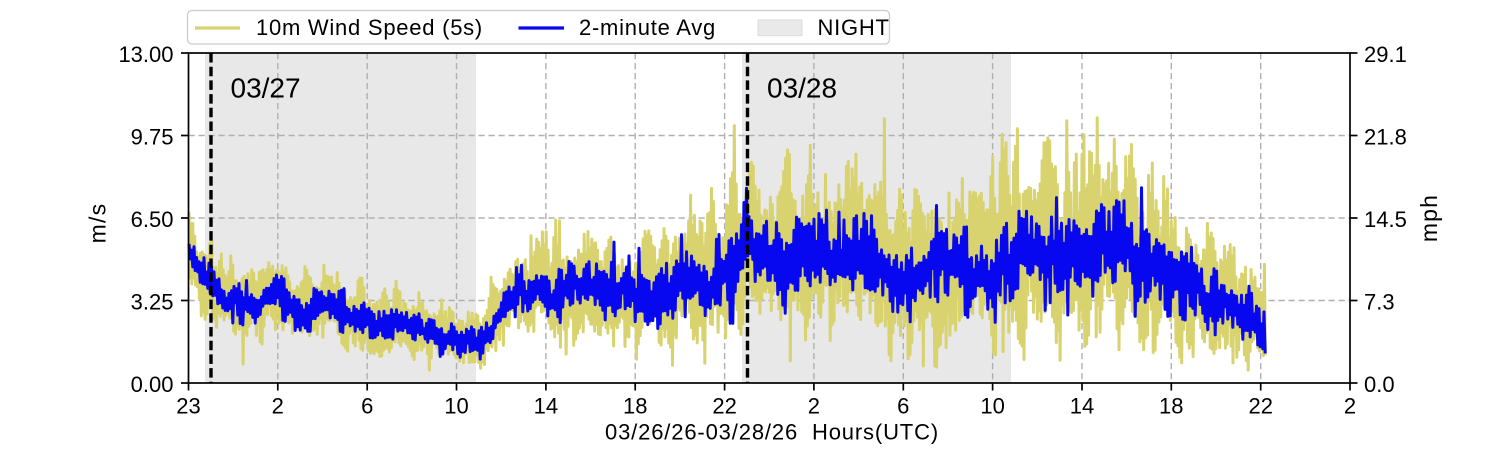  I want to click on svg-text: 3.25, so click(152, 302).